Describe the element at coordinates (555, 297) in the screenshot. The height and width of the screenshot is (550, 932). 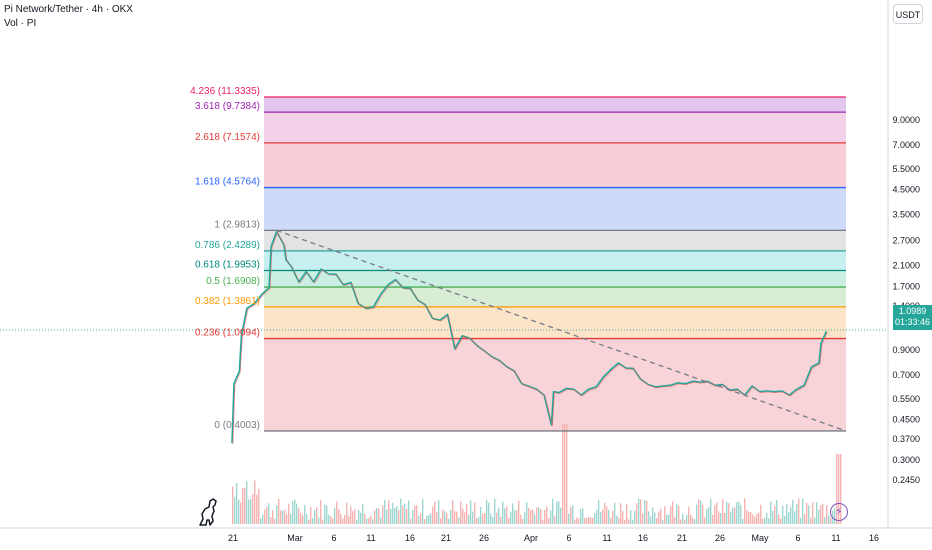
I see `fib-zone-0.382` at that location.